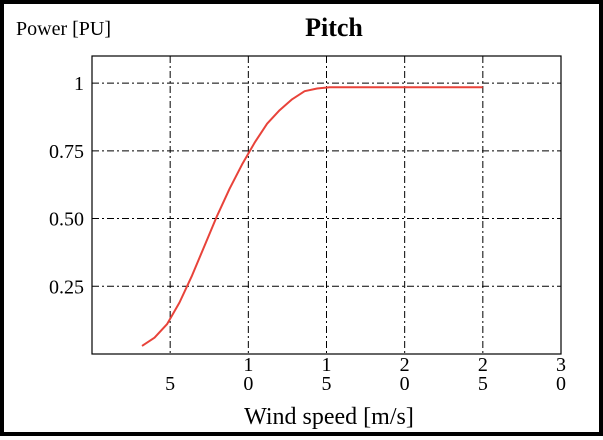  I want to click on y-tick-label: 0.75, so click(66, 152).